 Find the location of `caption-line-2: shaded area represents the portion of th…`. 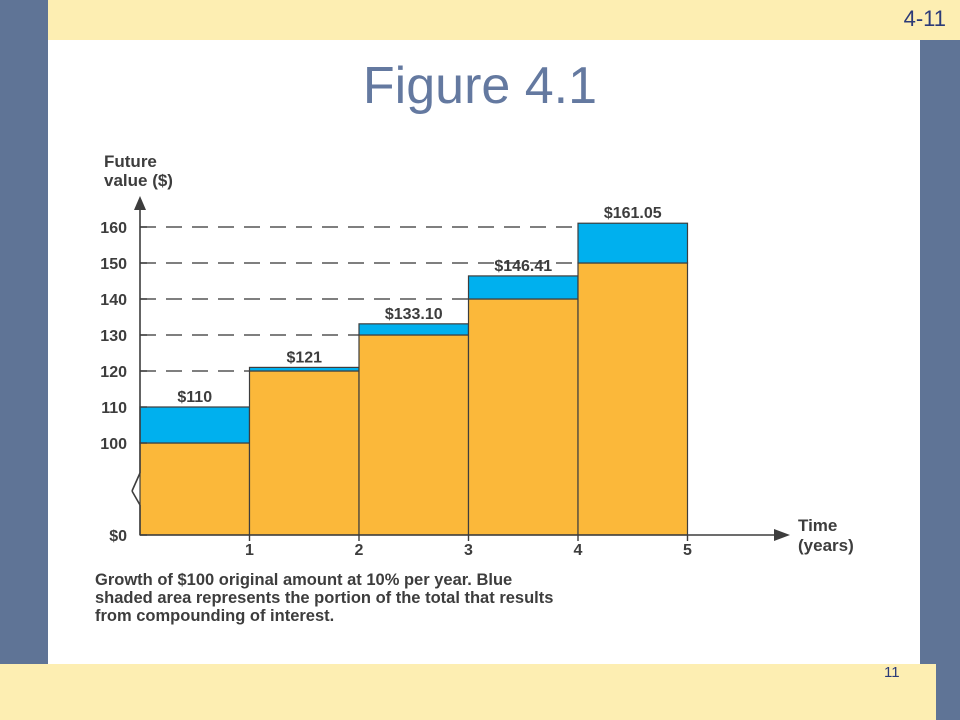

caption-line-2: shaded area represents the portion of th… is located at coordinates (324, 598).